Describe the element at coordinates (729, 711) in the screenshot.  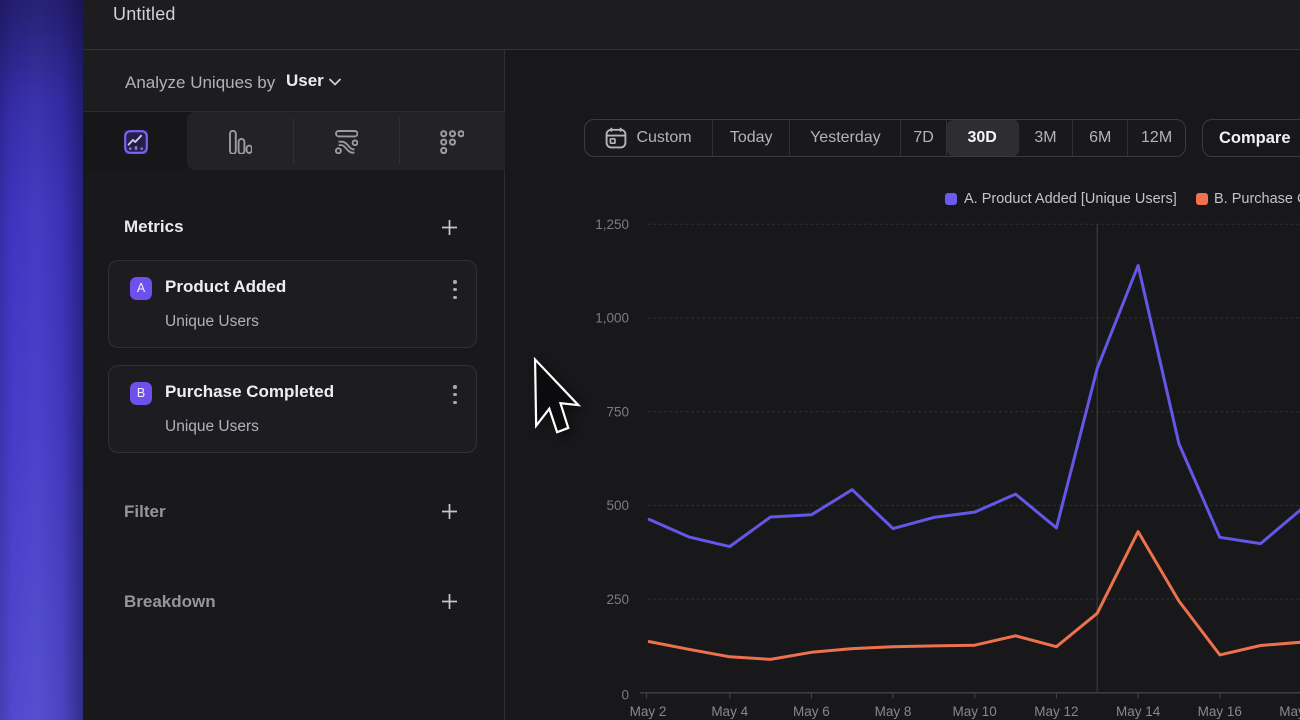
I see `svg-text: May 4` at that location.